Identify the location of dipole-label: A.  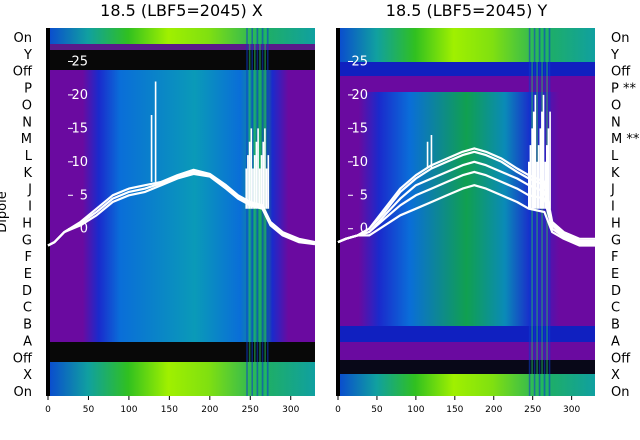
(615, 341).